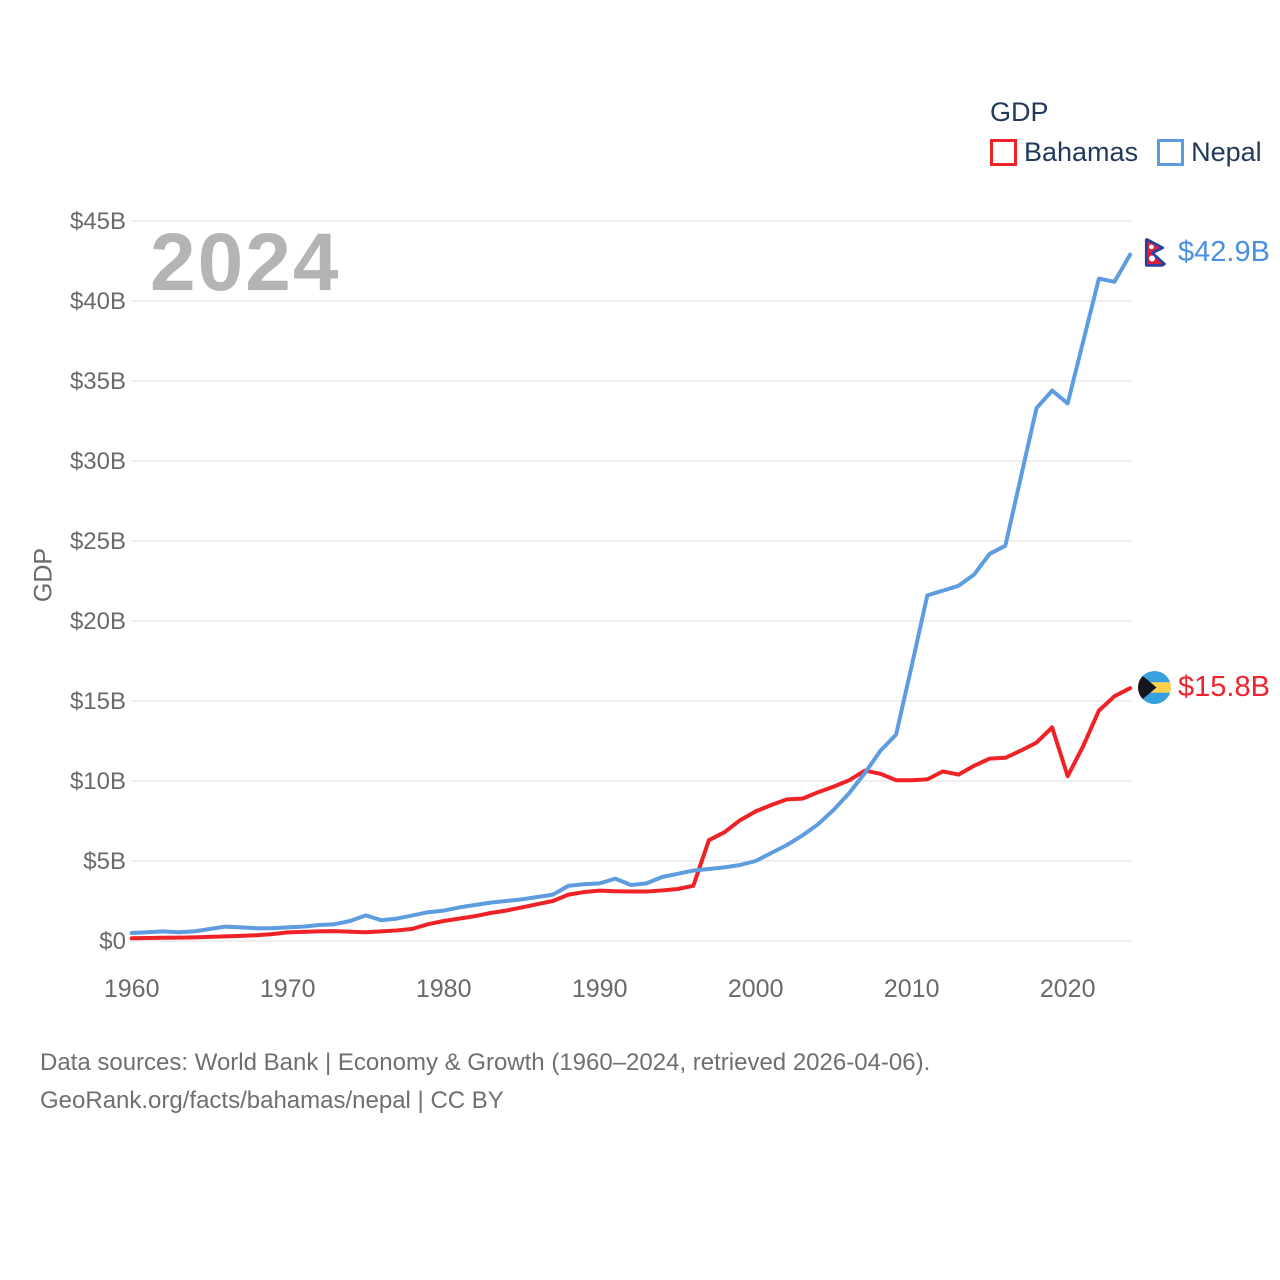 Image resolution: width=1280 pixels, height=1280 pixels. I want to click on y-tick-label: $20B, so click(98, 621).